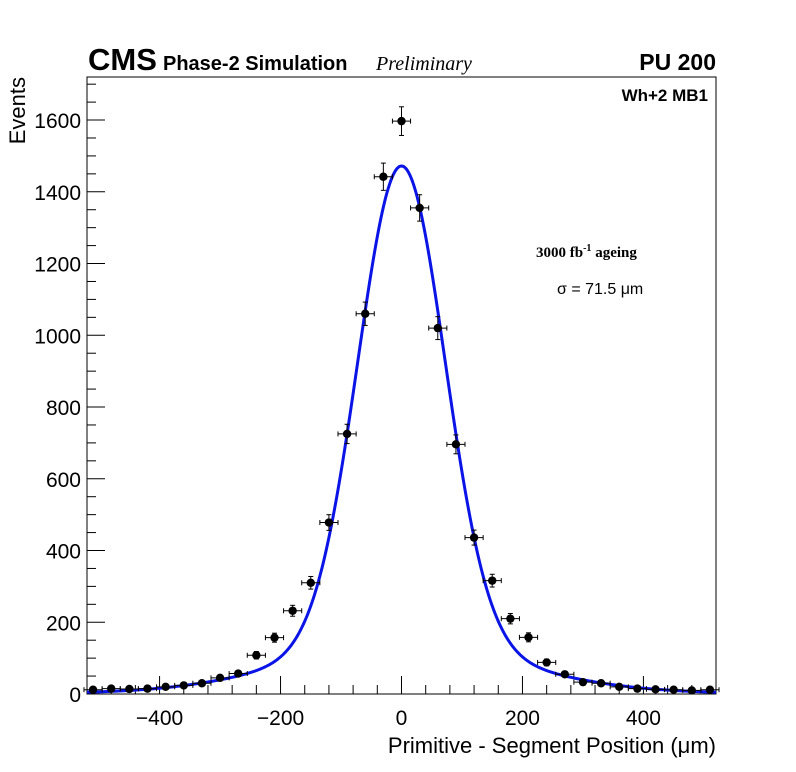 The width and height of the screenshot is (796, 772). I want to click on simulation-label: Phase-2 Simulation, so click(255, 64).